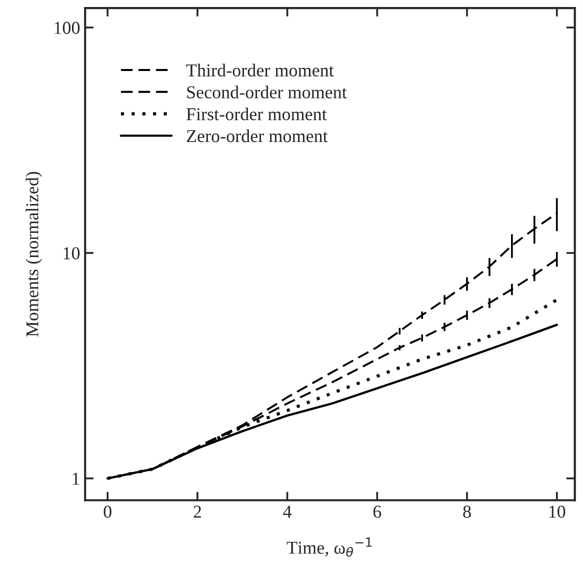 The width and height of the screenshot is (583, 575). I want to click on x-tick-label: 10, so click(557, 512).